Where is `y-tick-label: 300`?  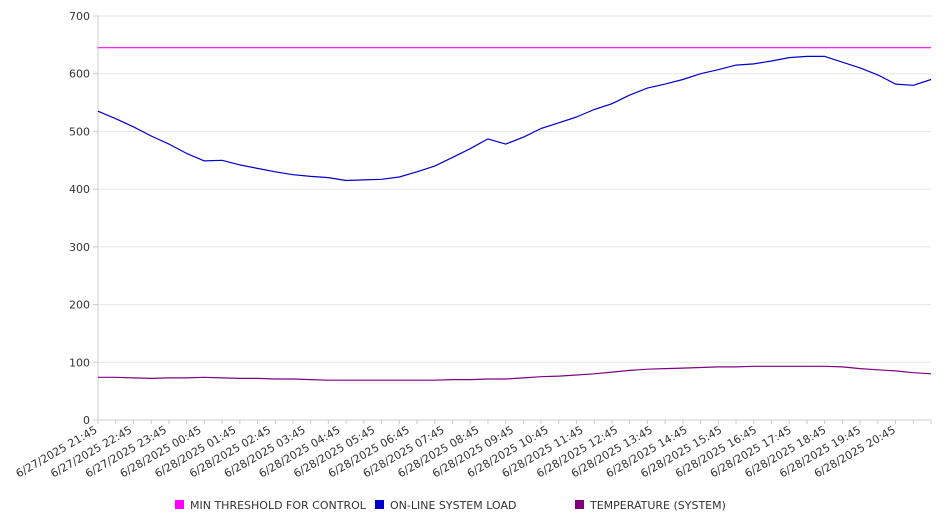 y-tick-label: 300 is located at coordinates (79, 247).